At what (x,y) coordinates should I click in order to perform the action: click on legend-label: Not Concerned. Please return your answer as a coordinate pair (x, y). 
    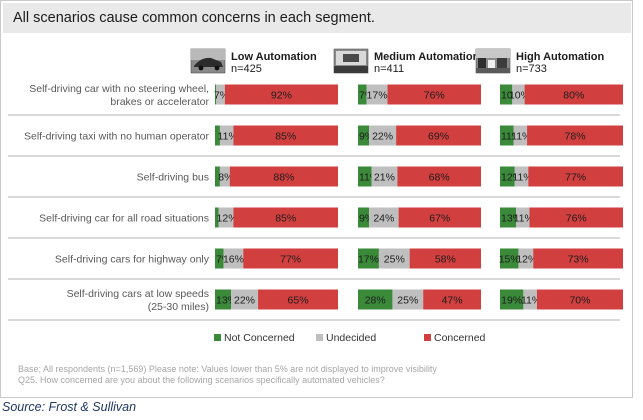
    Looking at the image, I should click on (259, 338).